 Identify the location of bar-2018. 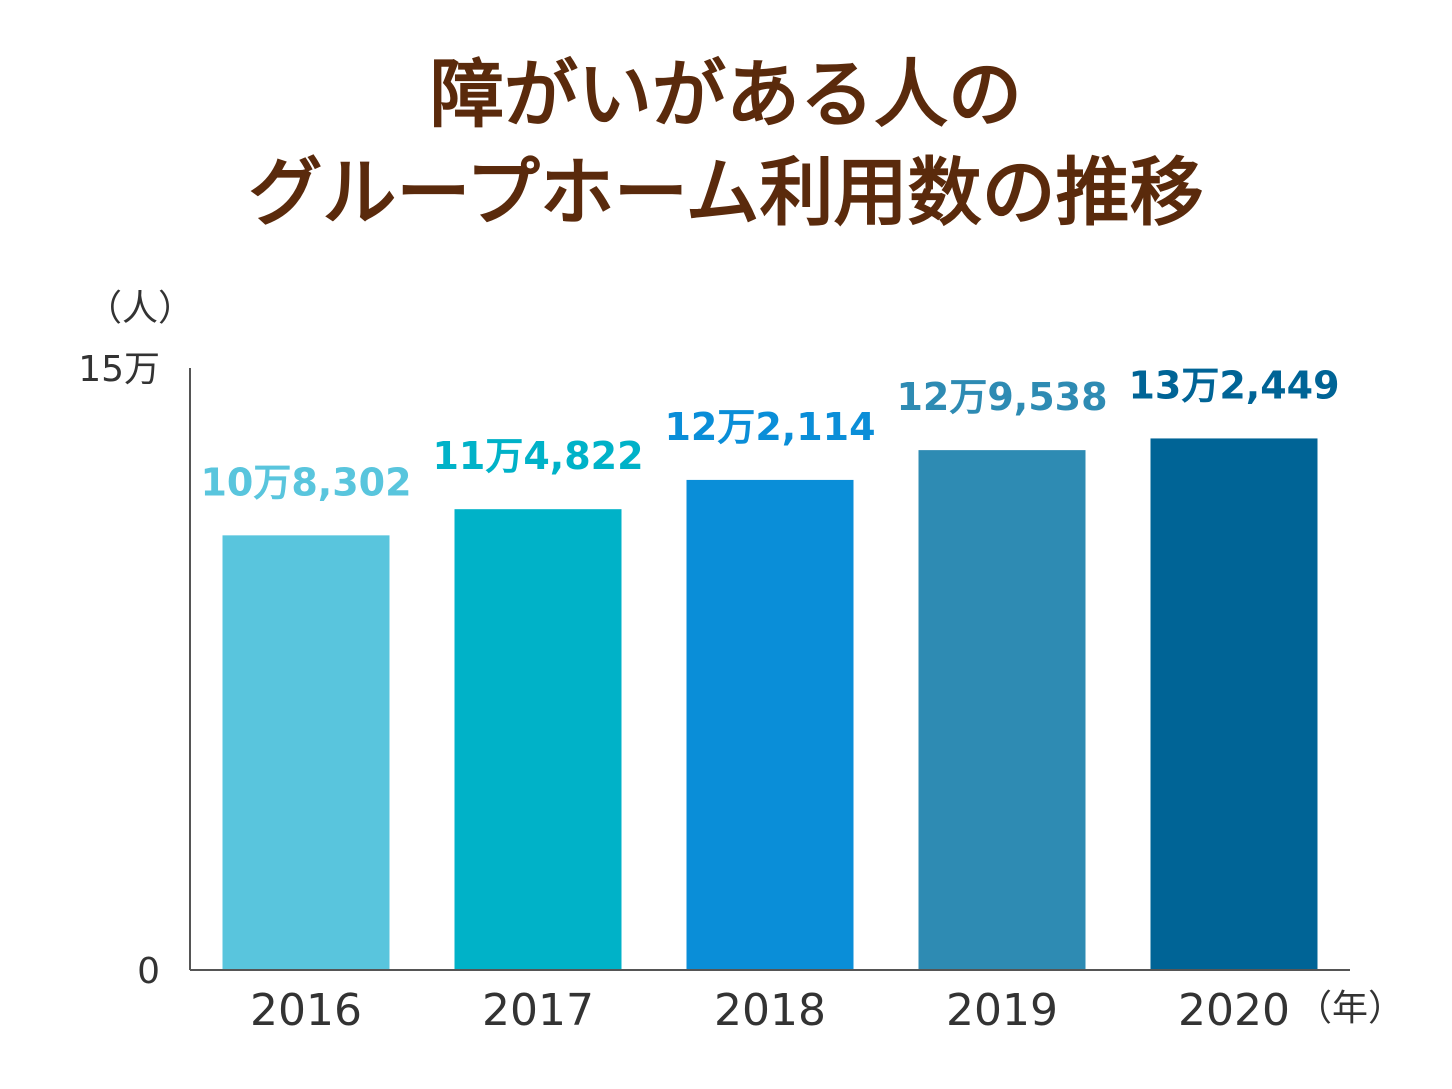
(770, 724).